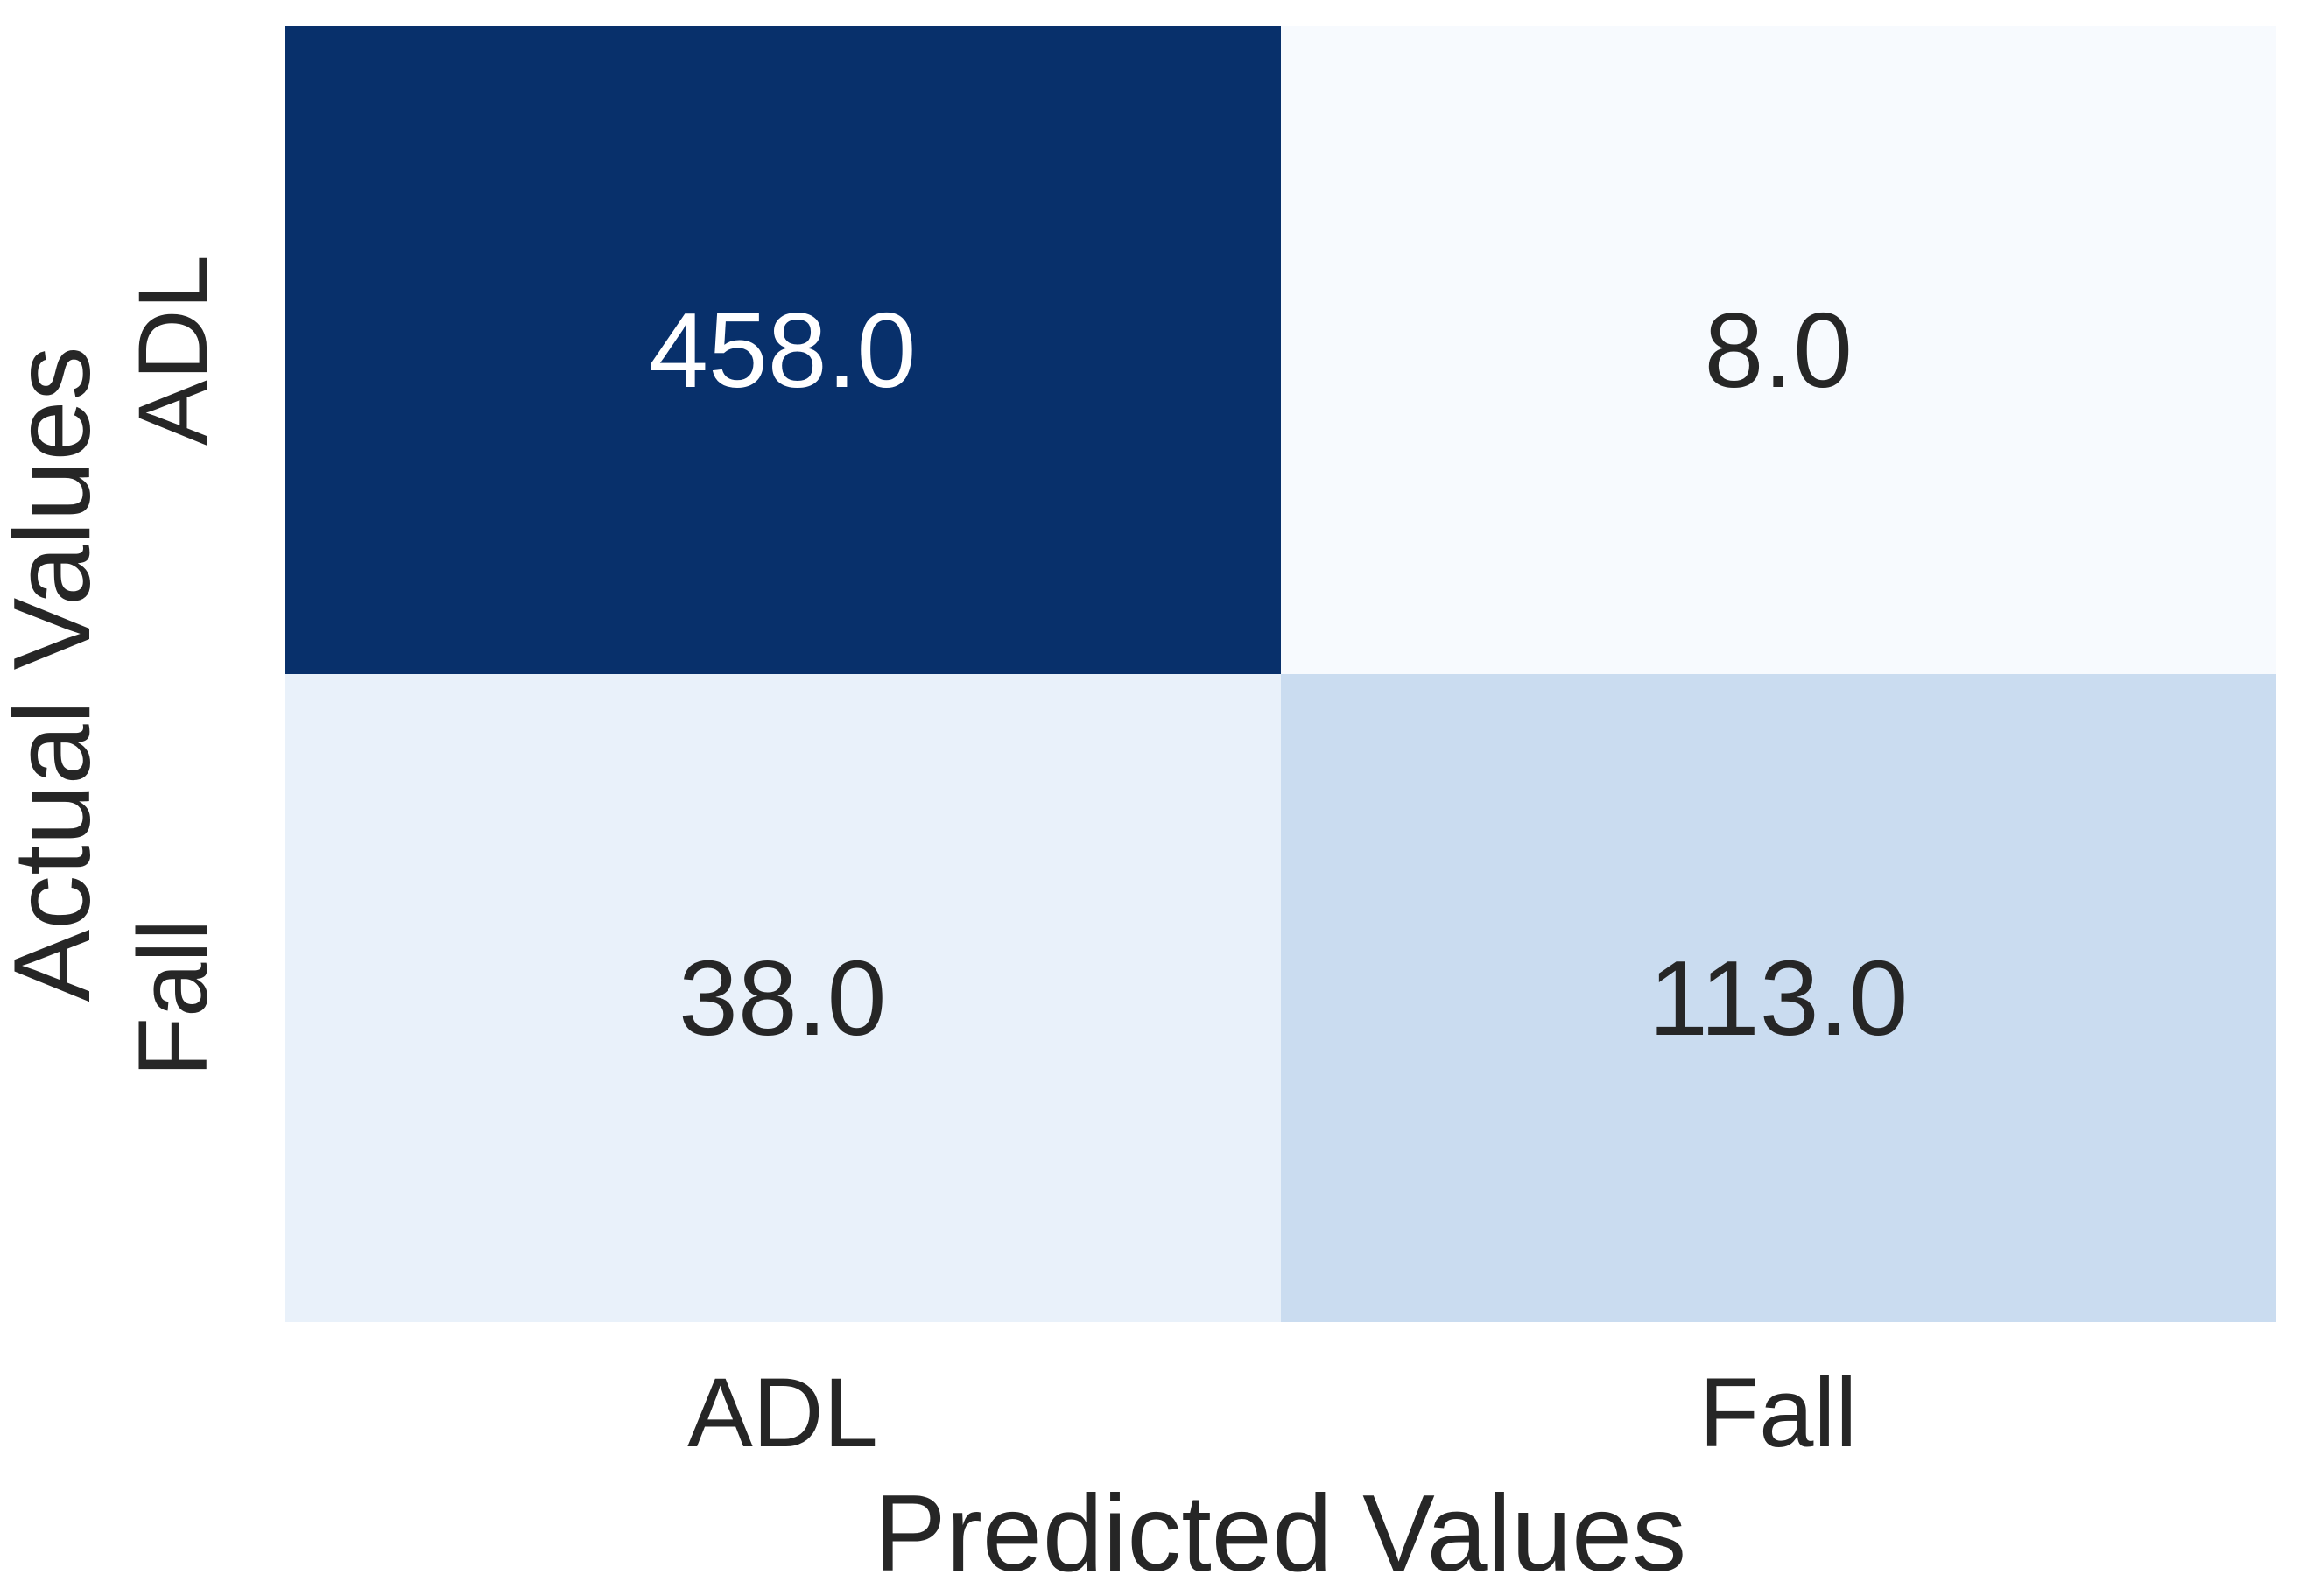 This screenshot has height=1596, width=2300. What do you see at coordinates (56, 674) in the screenshot?
I see `y-axis-label: Actual Values` at bounding box center [56, 674].